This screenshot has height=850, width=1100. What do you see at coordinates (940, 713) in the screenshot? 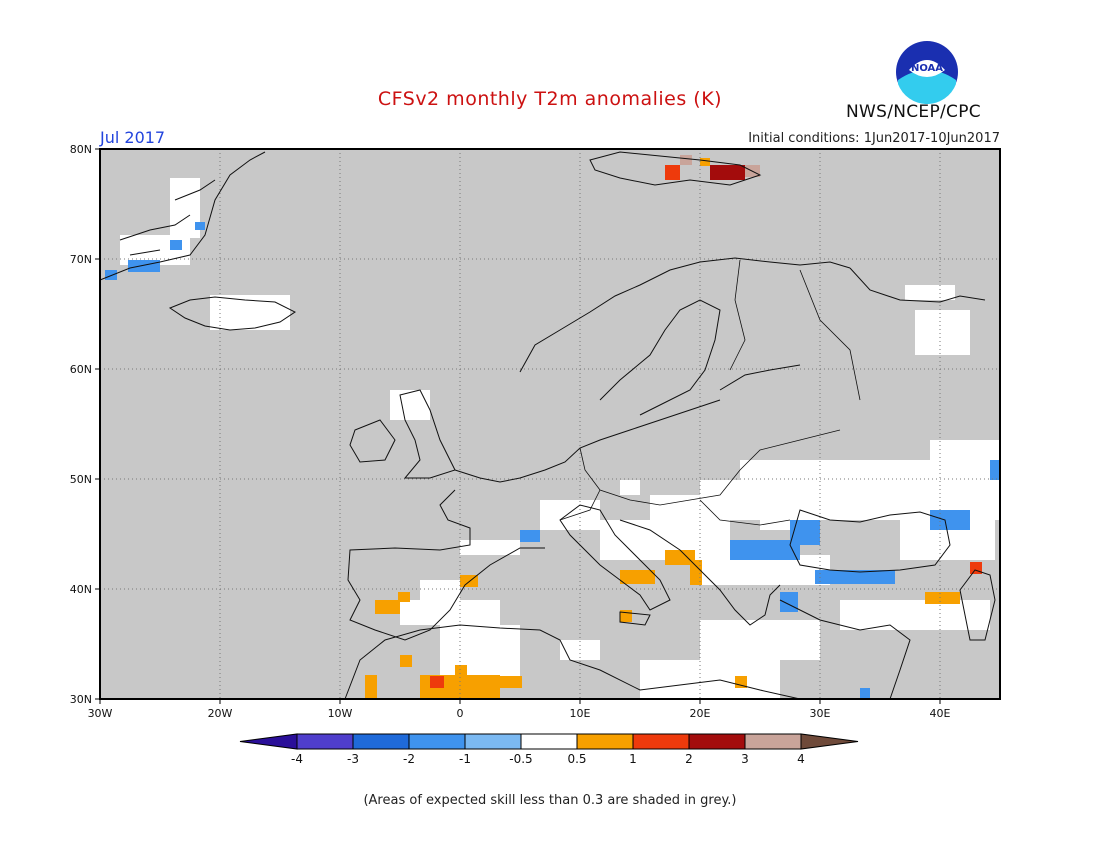
I see `lon-label: 40E` at bounding box center [940, 713].